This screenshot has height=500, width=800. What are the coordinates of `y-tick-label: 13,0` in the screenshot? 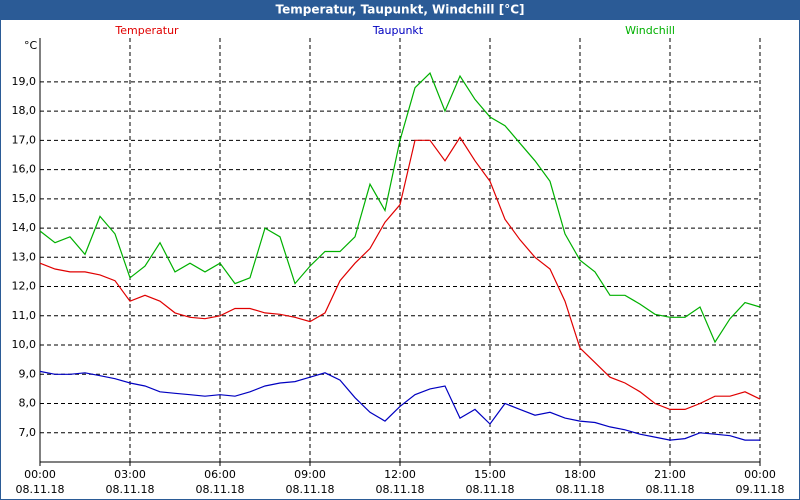 It's located at (24, 256).